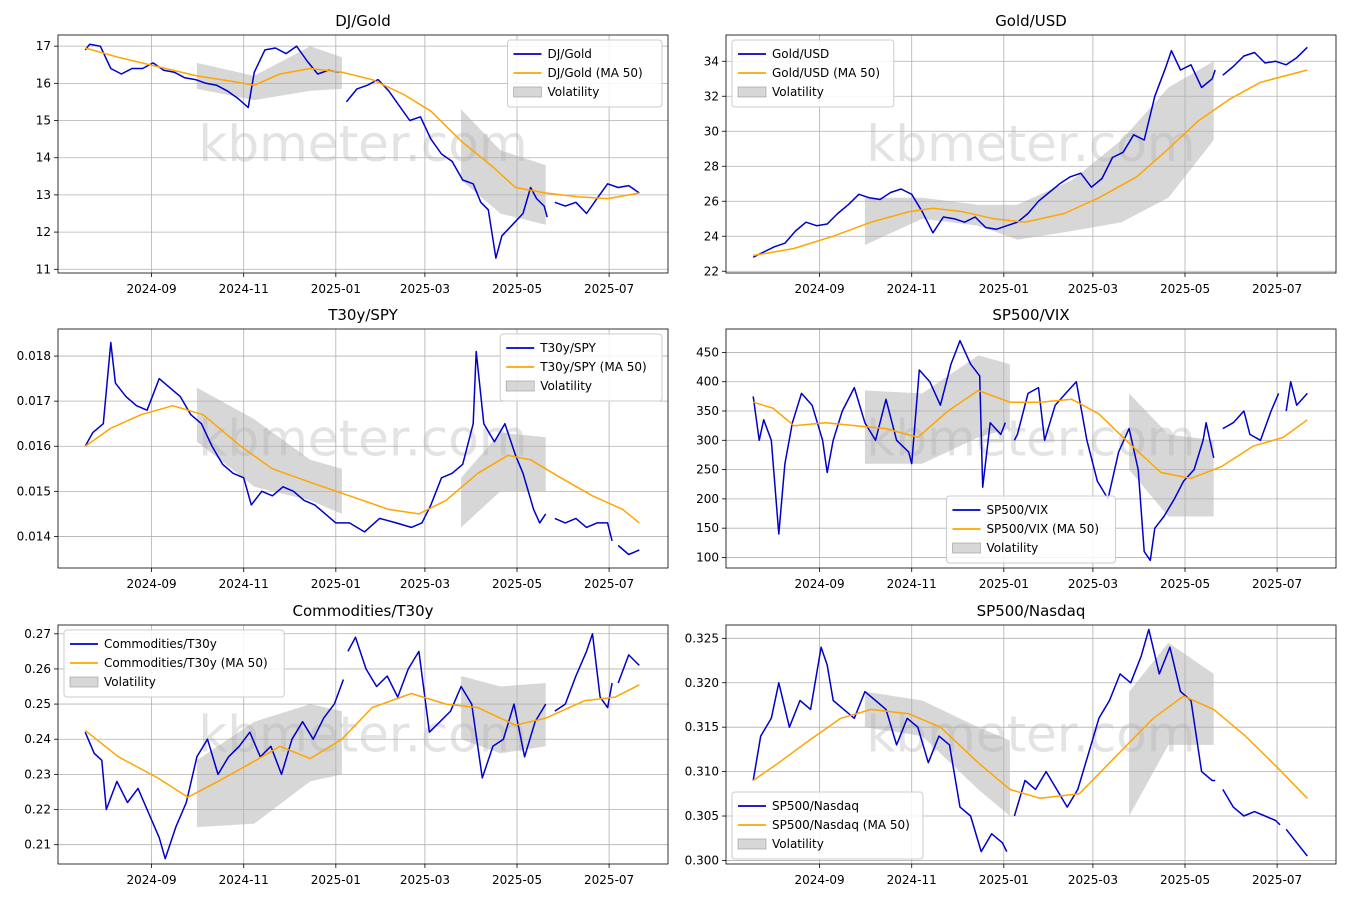 The image size is (1350, 900). Describe the element at coordinates (34, 491) in the screenshot. I see `y-tick-label: 0.015` at that location.